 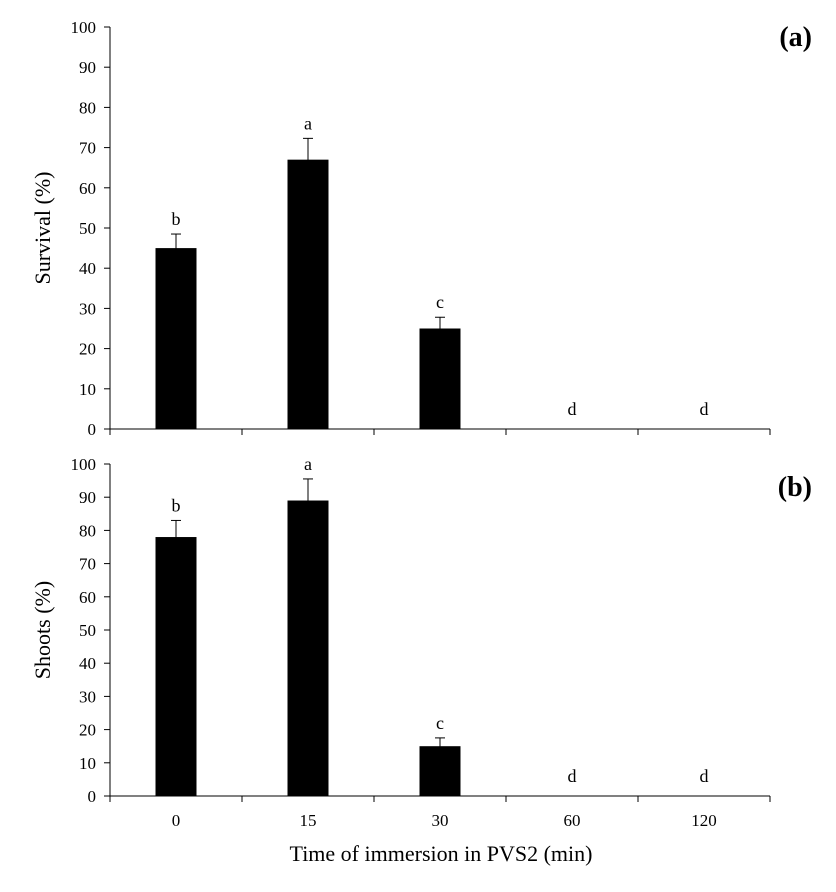 I want to click on x-tick-label: 60, so click(x=572, y=820).